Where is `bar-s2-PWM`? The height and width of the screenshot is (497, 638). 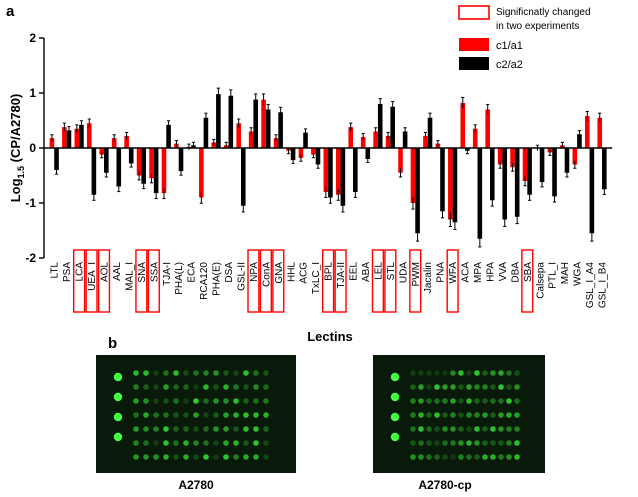
bar-s2-PWM is located at coordinates (417, 191).